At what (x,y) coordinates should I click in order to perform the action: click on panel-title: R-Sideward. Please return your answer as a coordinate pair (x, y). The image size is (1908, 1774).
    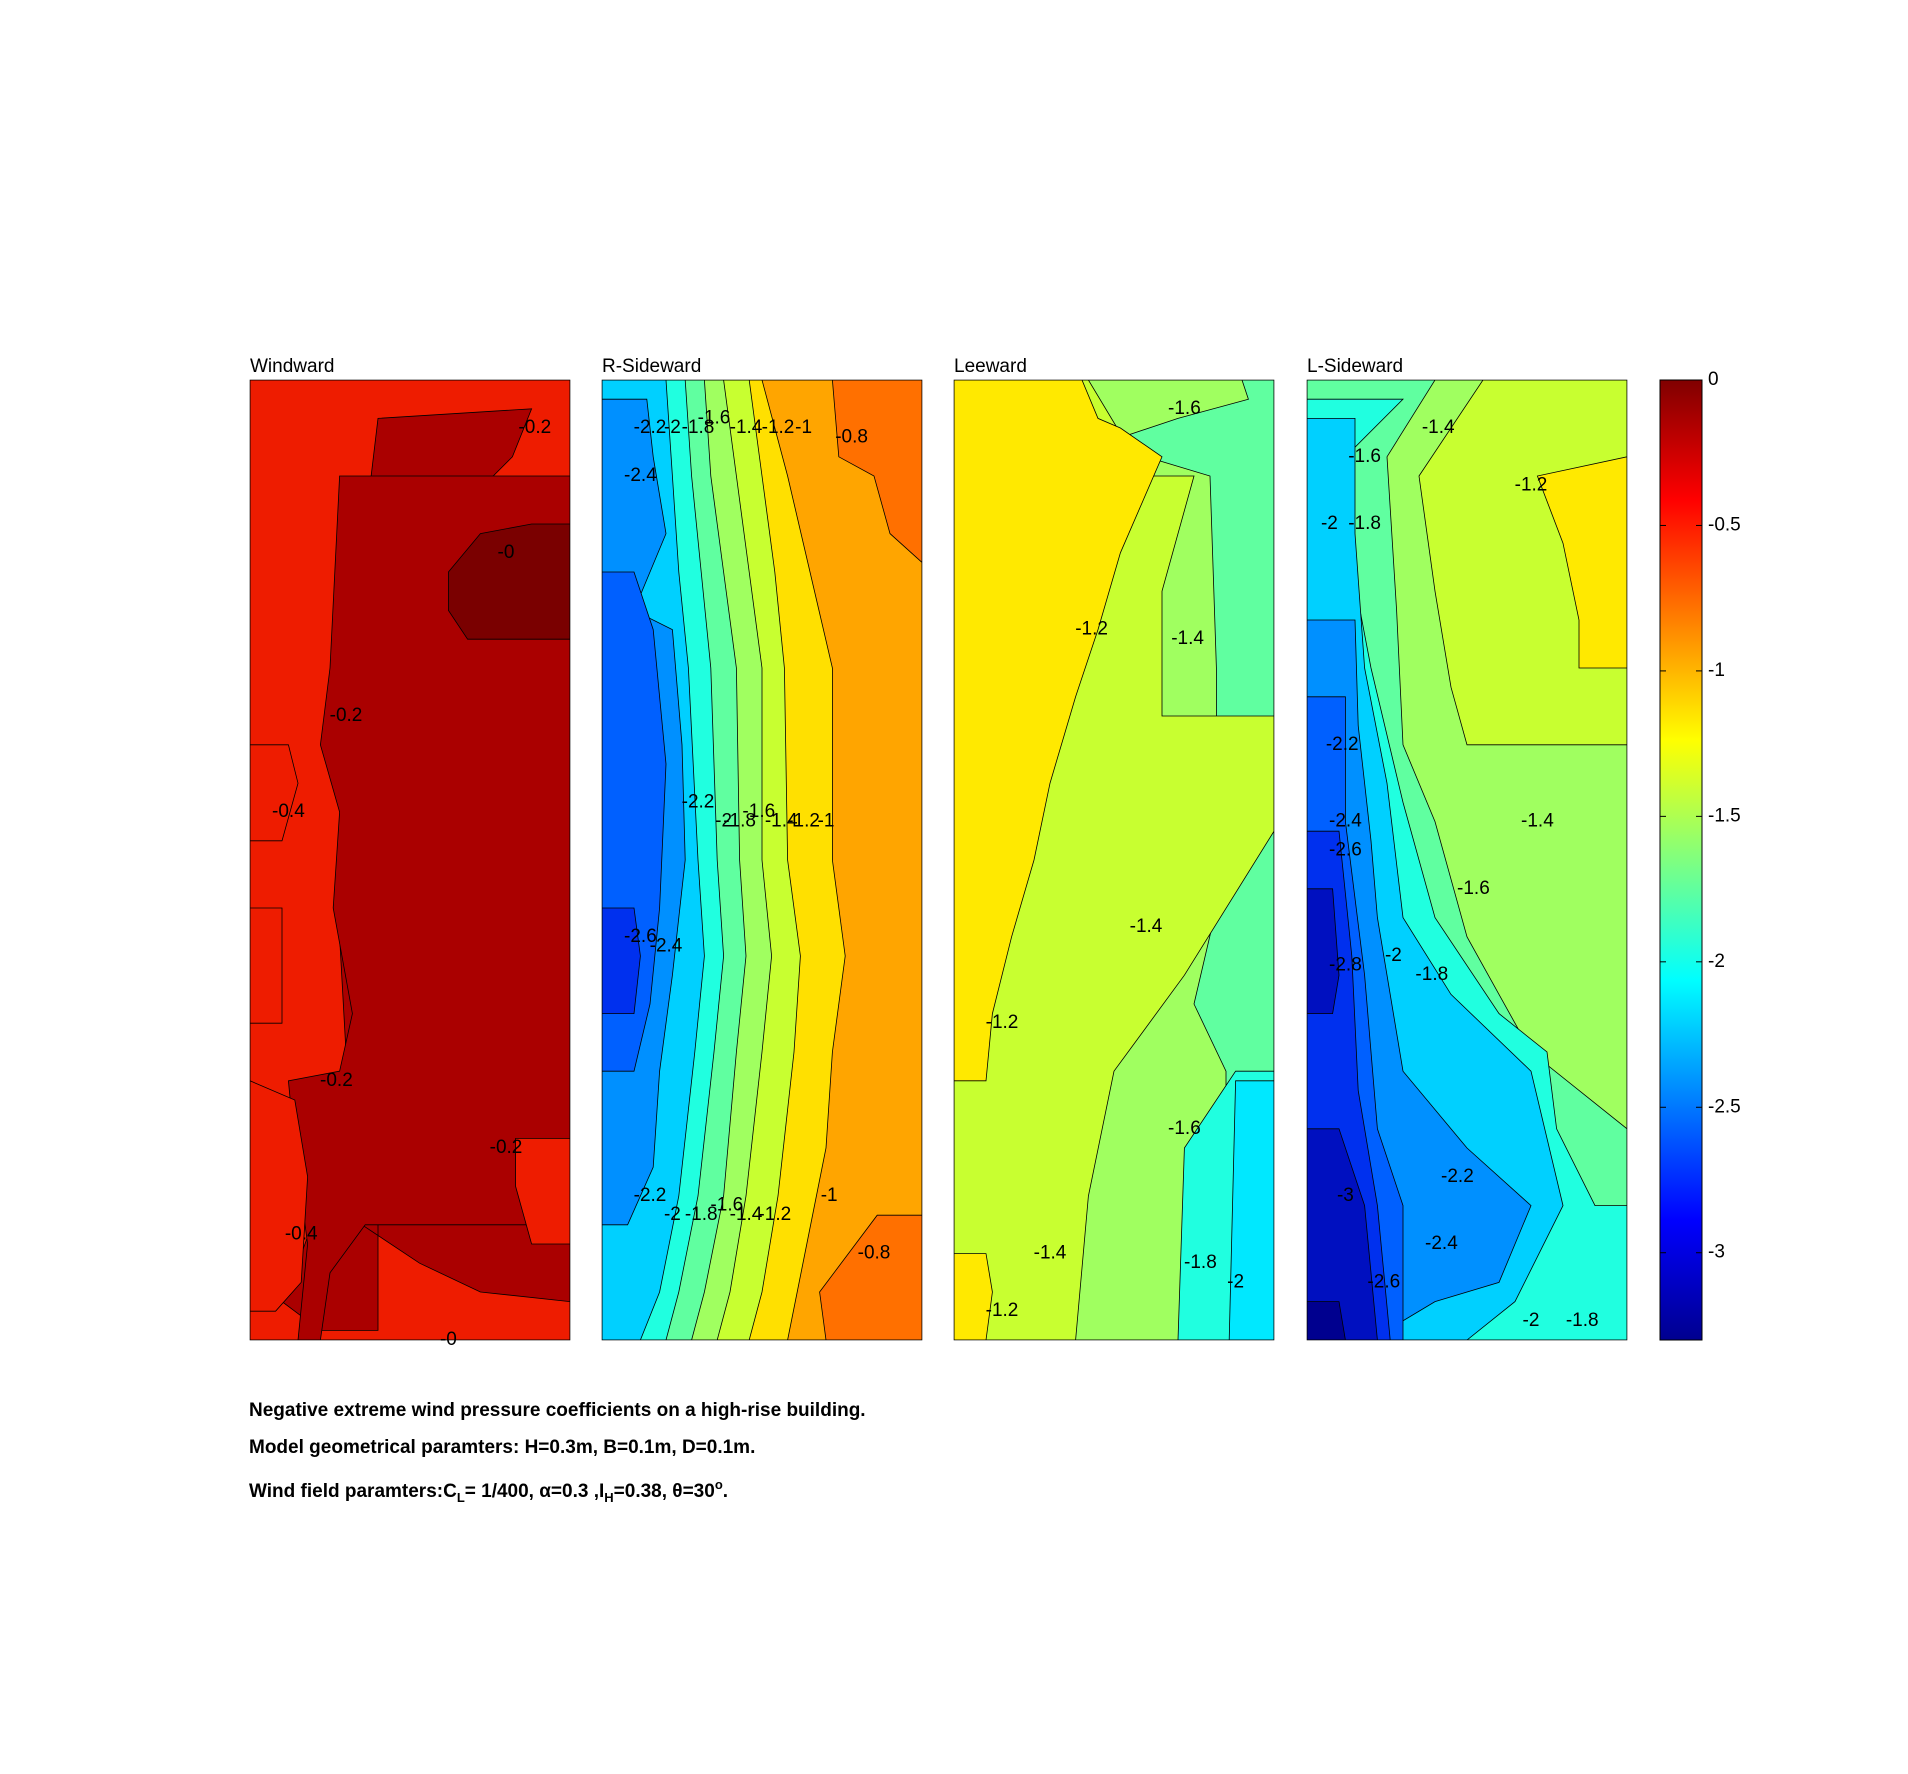
    Looking at the image, I should click on (651, 366).